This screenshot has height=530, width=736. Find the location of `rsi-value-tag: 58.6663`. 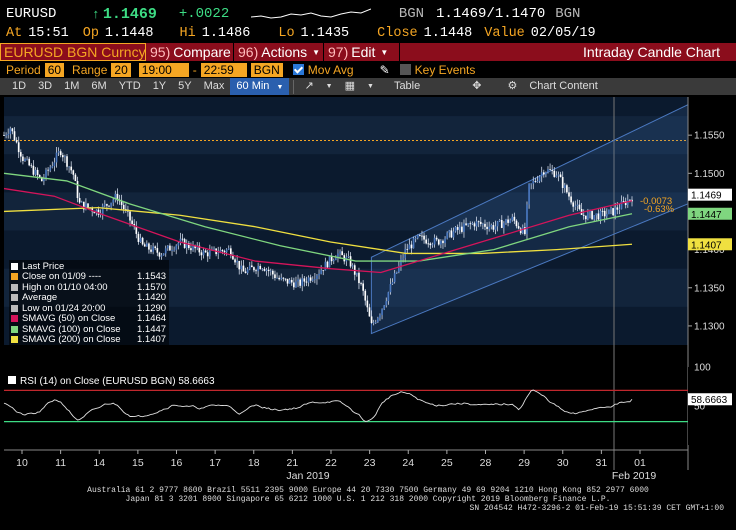

rsi-value-tag: 58.6663 is located at coordinates (709, 400).